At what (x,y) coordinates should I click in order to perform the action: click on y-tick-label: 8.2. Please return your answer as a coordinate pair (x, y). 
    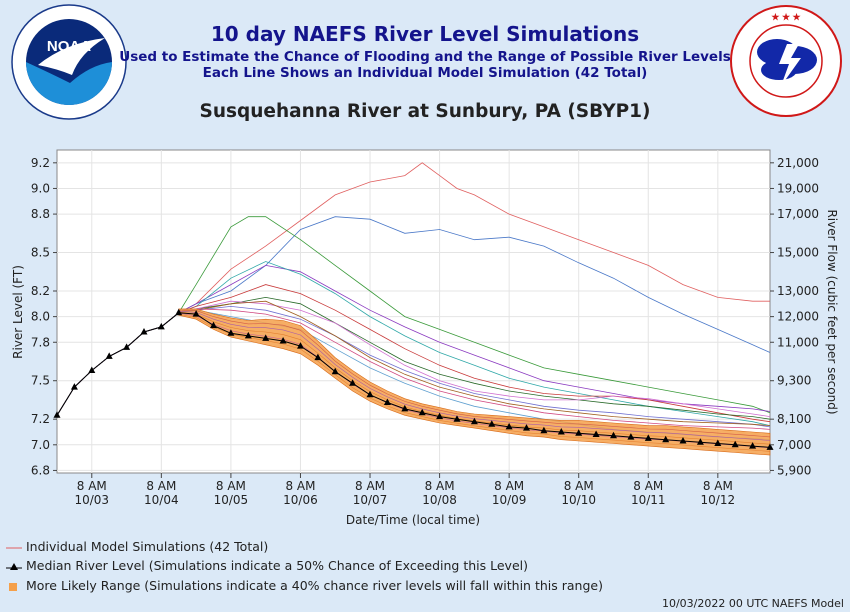
    Looking at the image, I should click on (40, 291).